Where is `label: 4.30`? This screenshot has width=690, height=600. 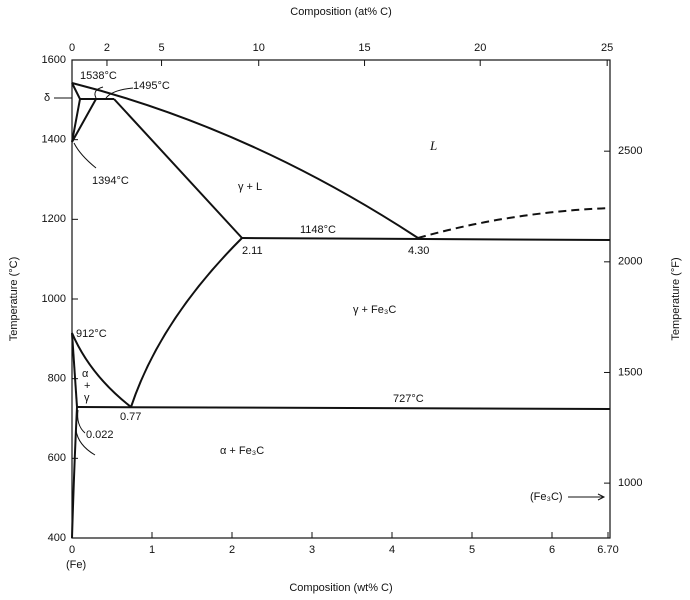 label: 4.30 is located at coordinates (418, 251).